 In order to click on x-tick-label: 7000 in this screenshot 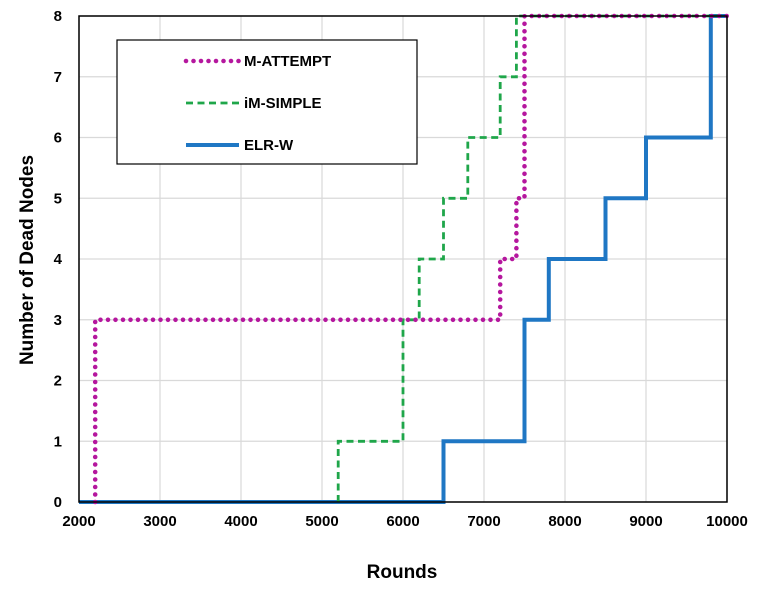, I will do `click(483, 521)`.